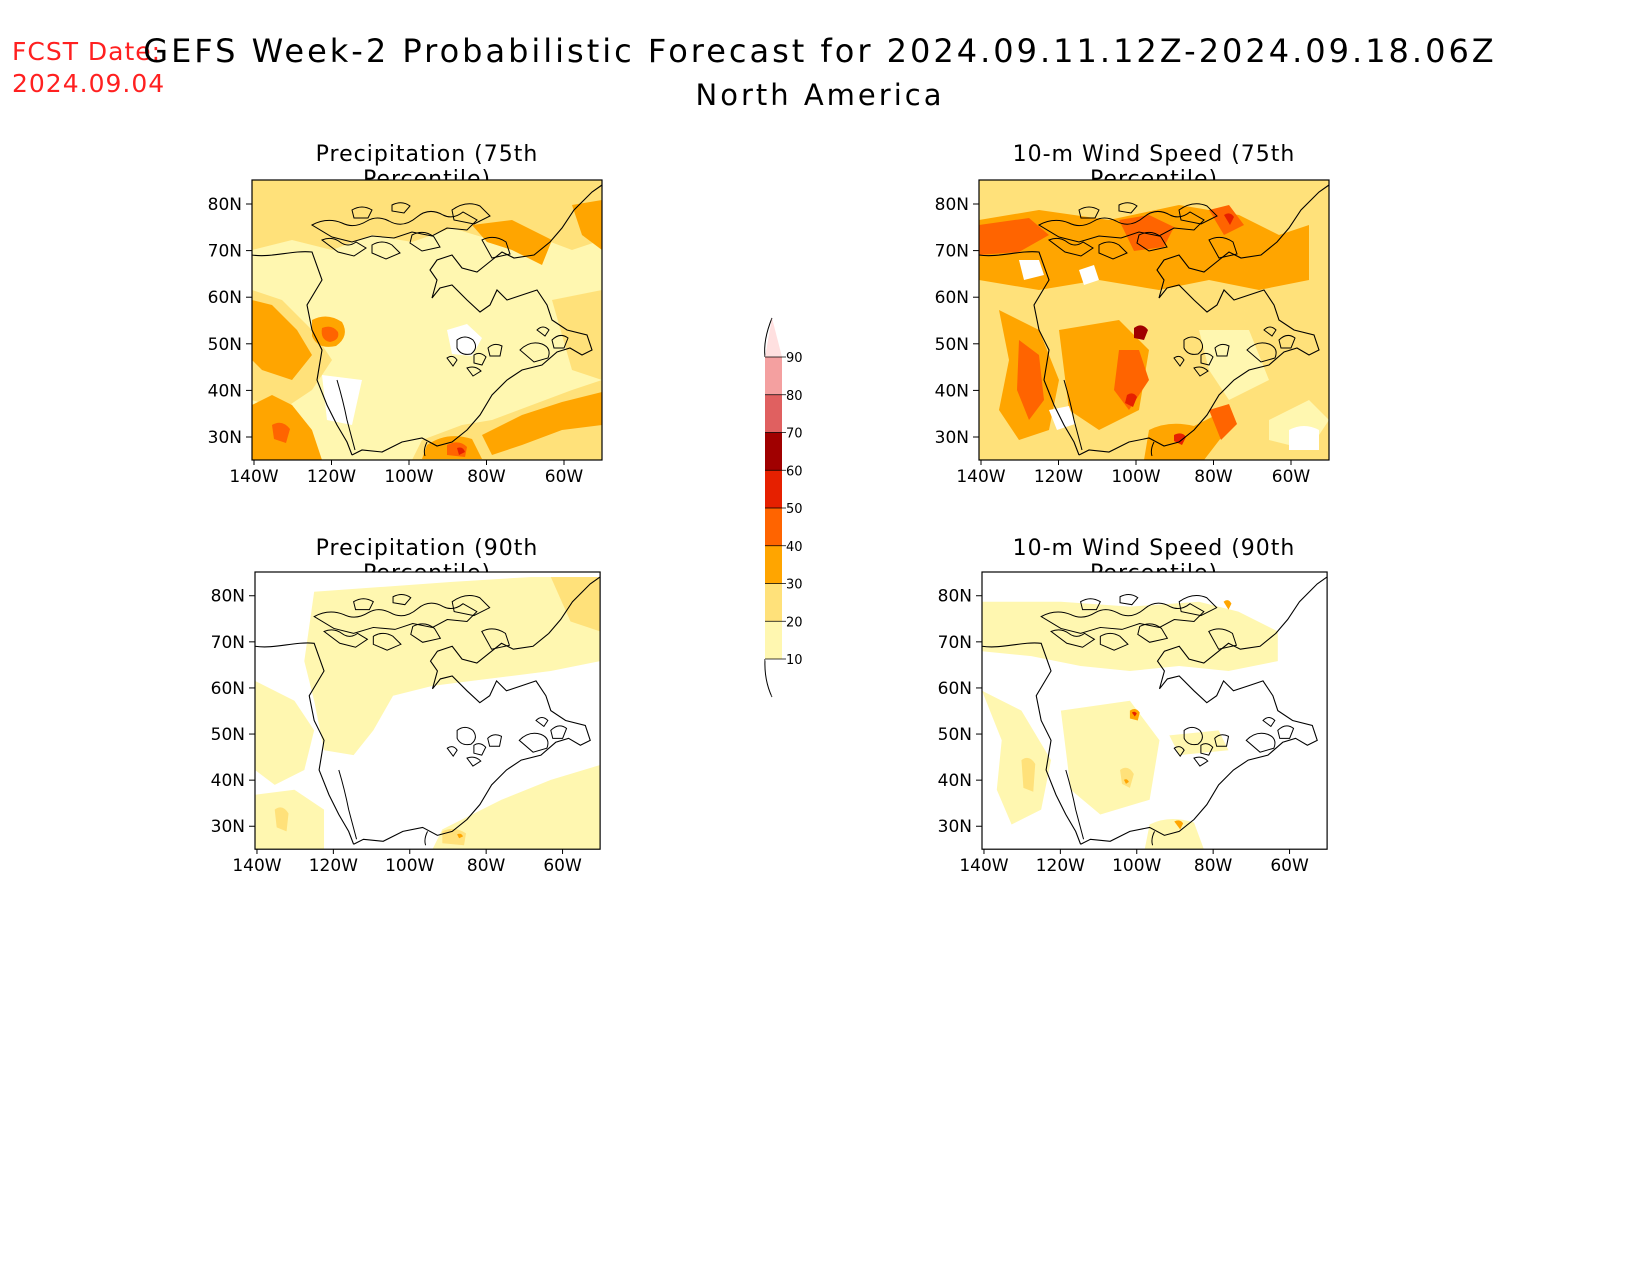 This screenshot has height=1275, width=1650. Describe the element at coordinates (228, 597) in the screenshot. I see `lat-label-precip90-80N: 80N` at that location.